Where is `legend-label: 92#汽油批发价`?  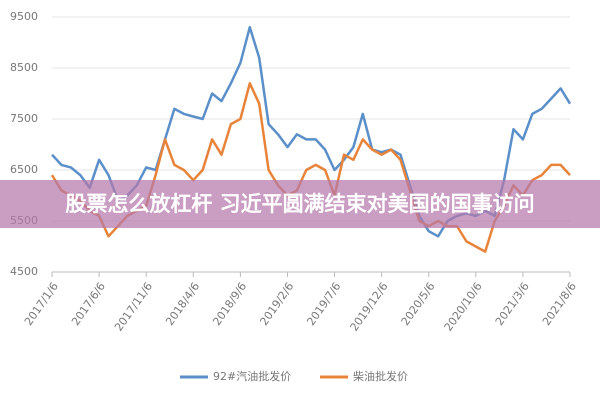
legend-label: 92#汽油批发价 is located at coordinates (252, 376).